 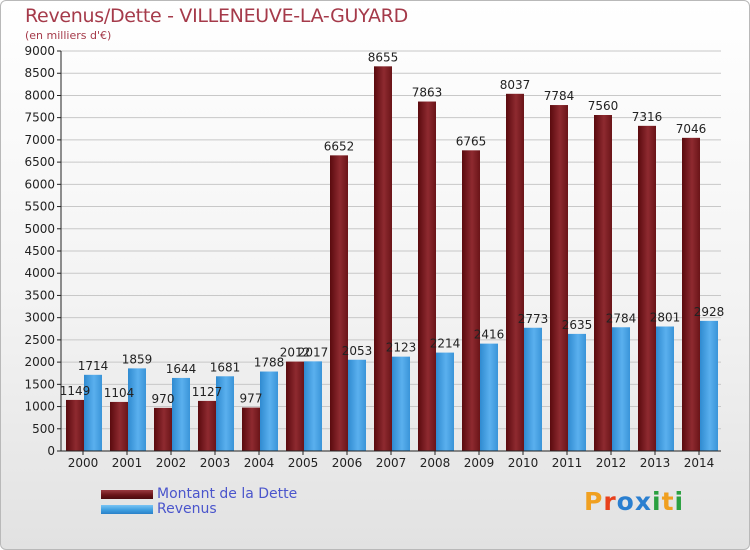 What do you see at coordinates (383, 57) in the screenshot?
I see `data-label-debt: 8655` at bounding box center [383, 57].